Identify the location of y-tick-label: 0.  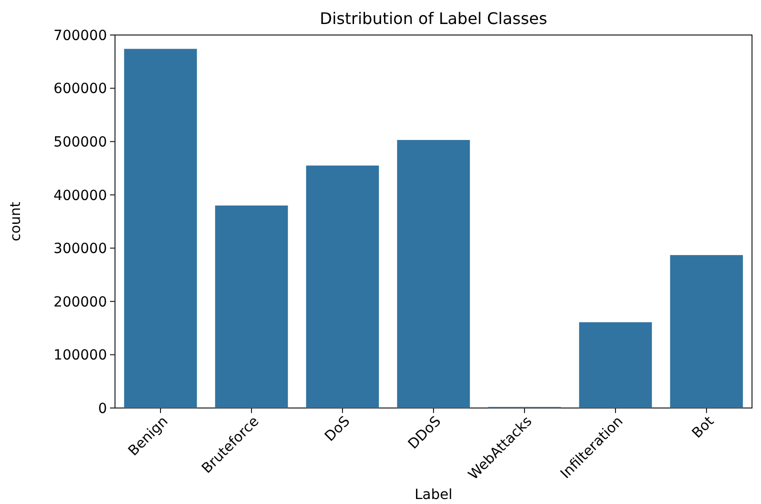
(102, 408).